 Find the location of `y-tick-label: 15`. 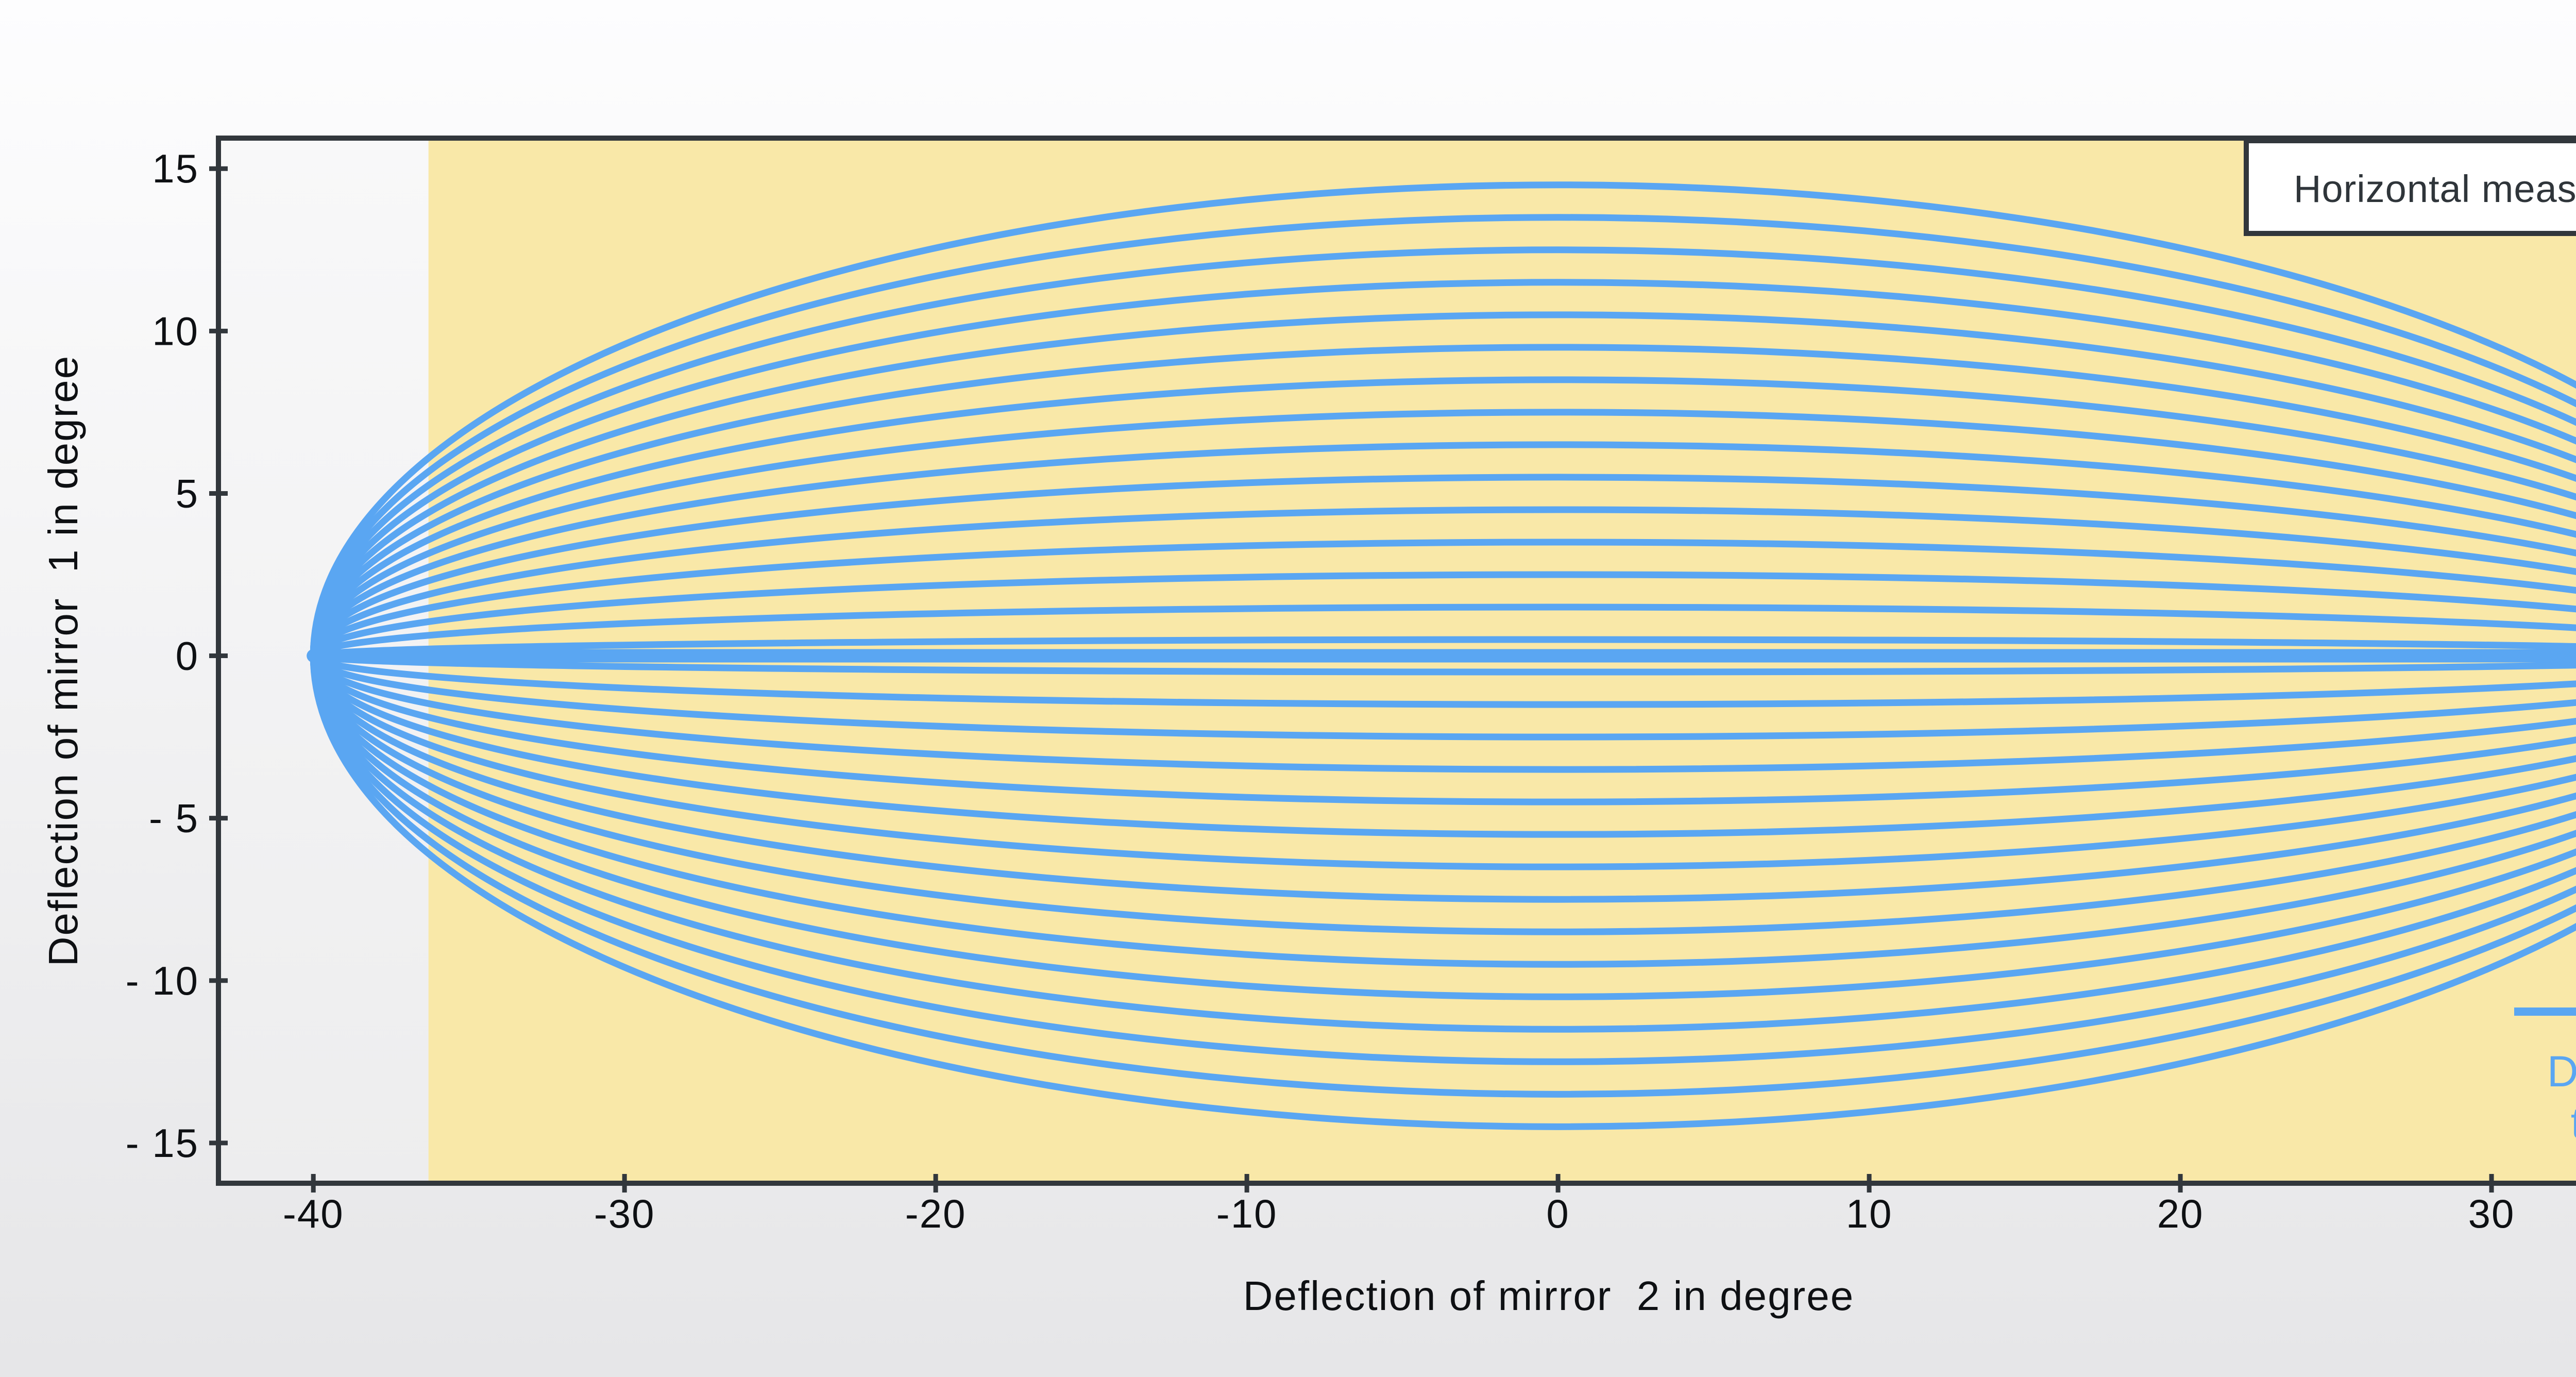

y-tick-label: 15 is located at coordinates (175, 168).